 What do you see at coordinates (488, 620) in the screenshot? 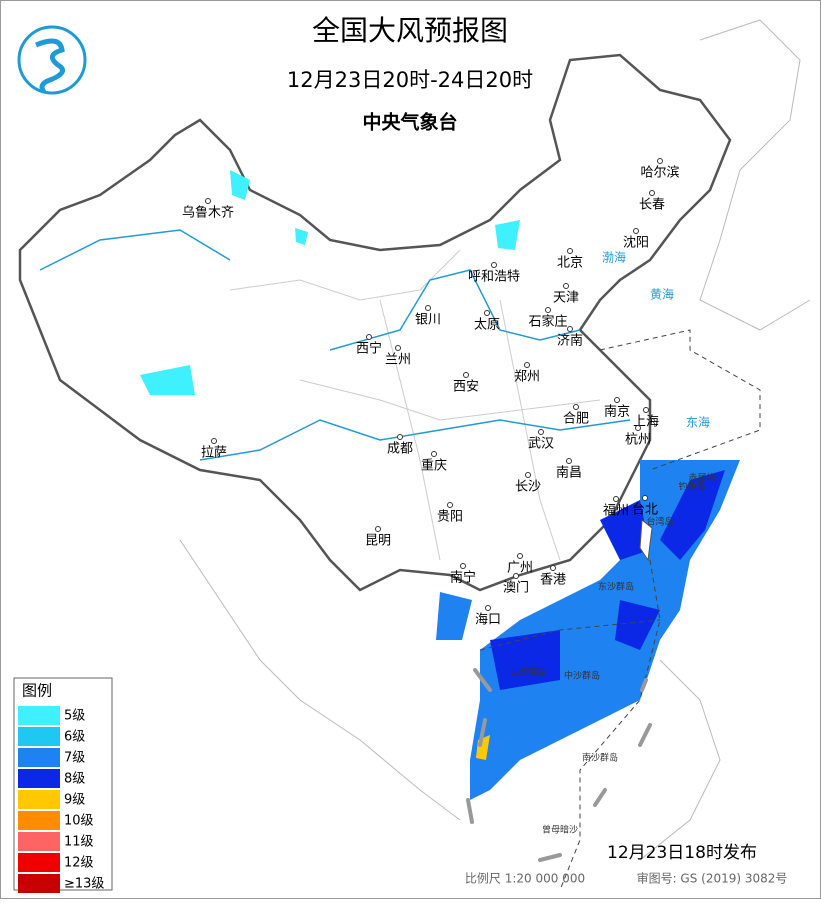
I see `city-label: 海口` at bounding box center [488, 620].